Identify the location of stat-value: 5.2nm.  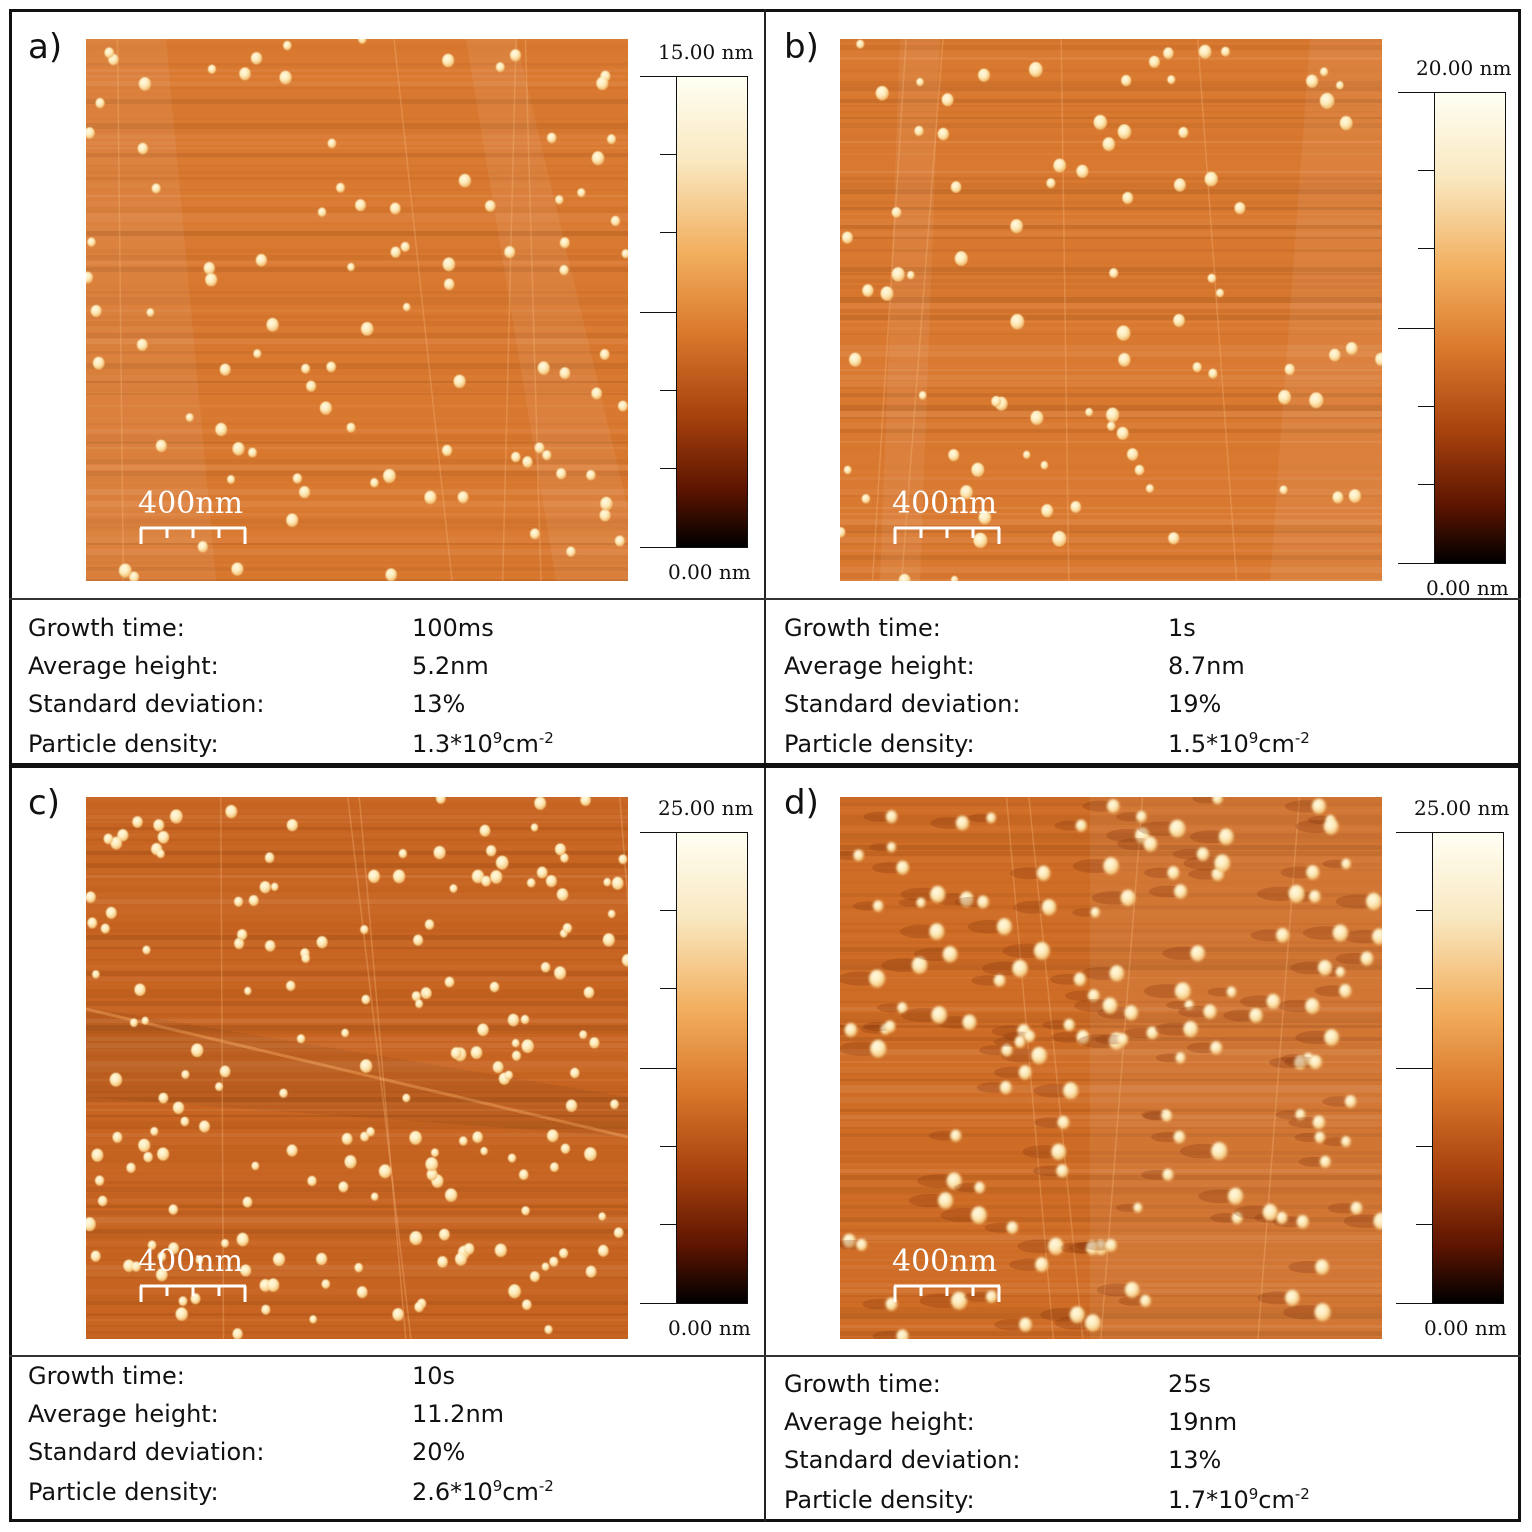
(450, 666).